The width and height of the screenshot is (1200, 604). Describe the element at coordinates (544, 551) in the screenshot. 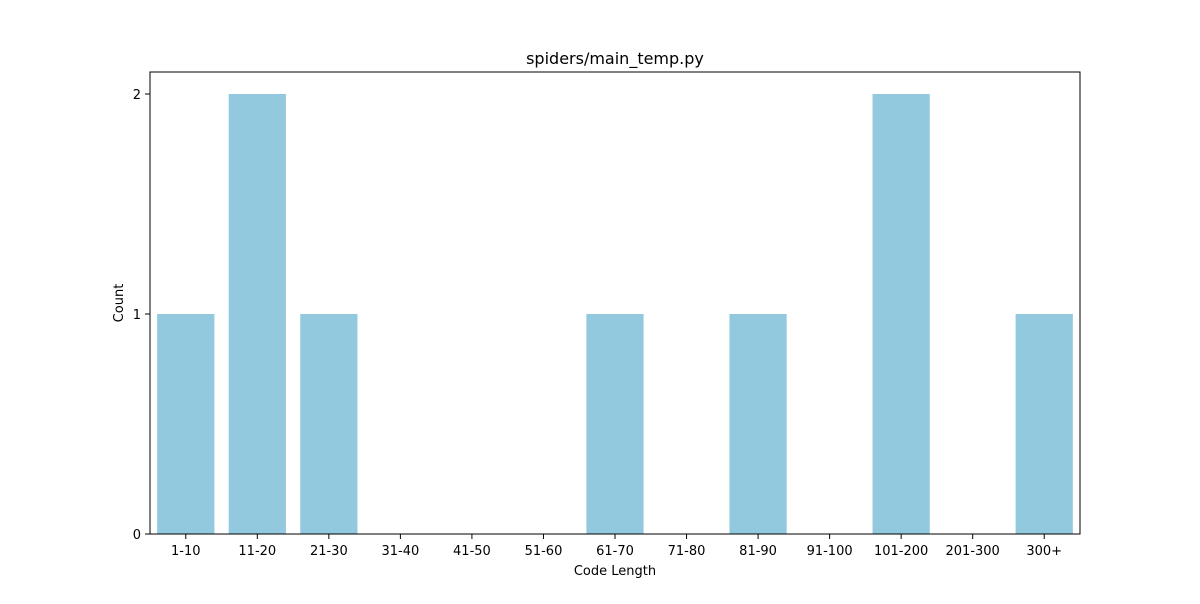

I see `x-tick-label: 51-60` at that location.